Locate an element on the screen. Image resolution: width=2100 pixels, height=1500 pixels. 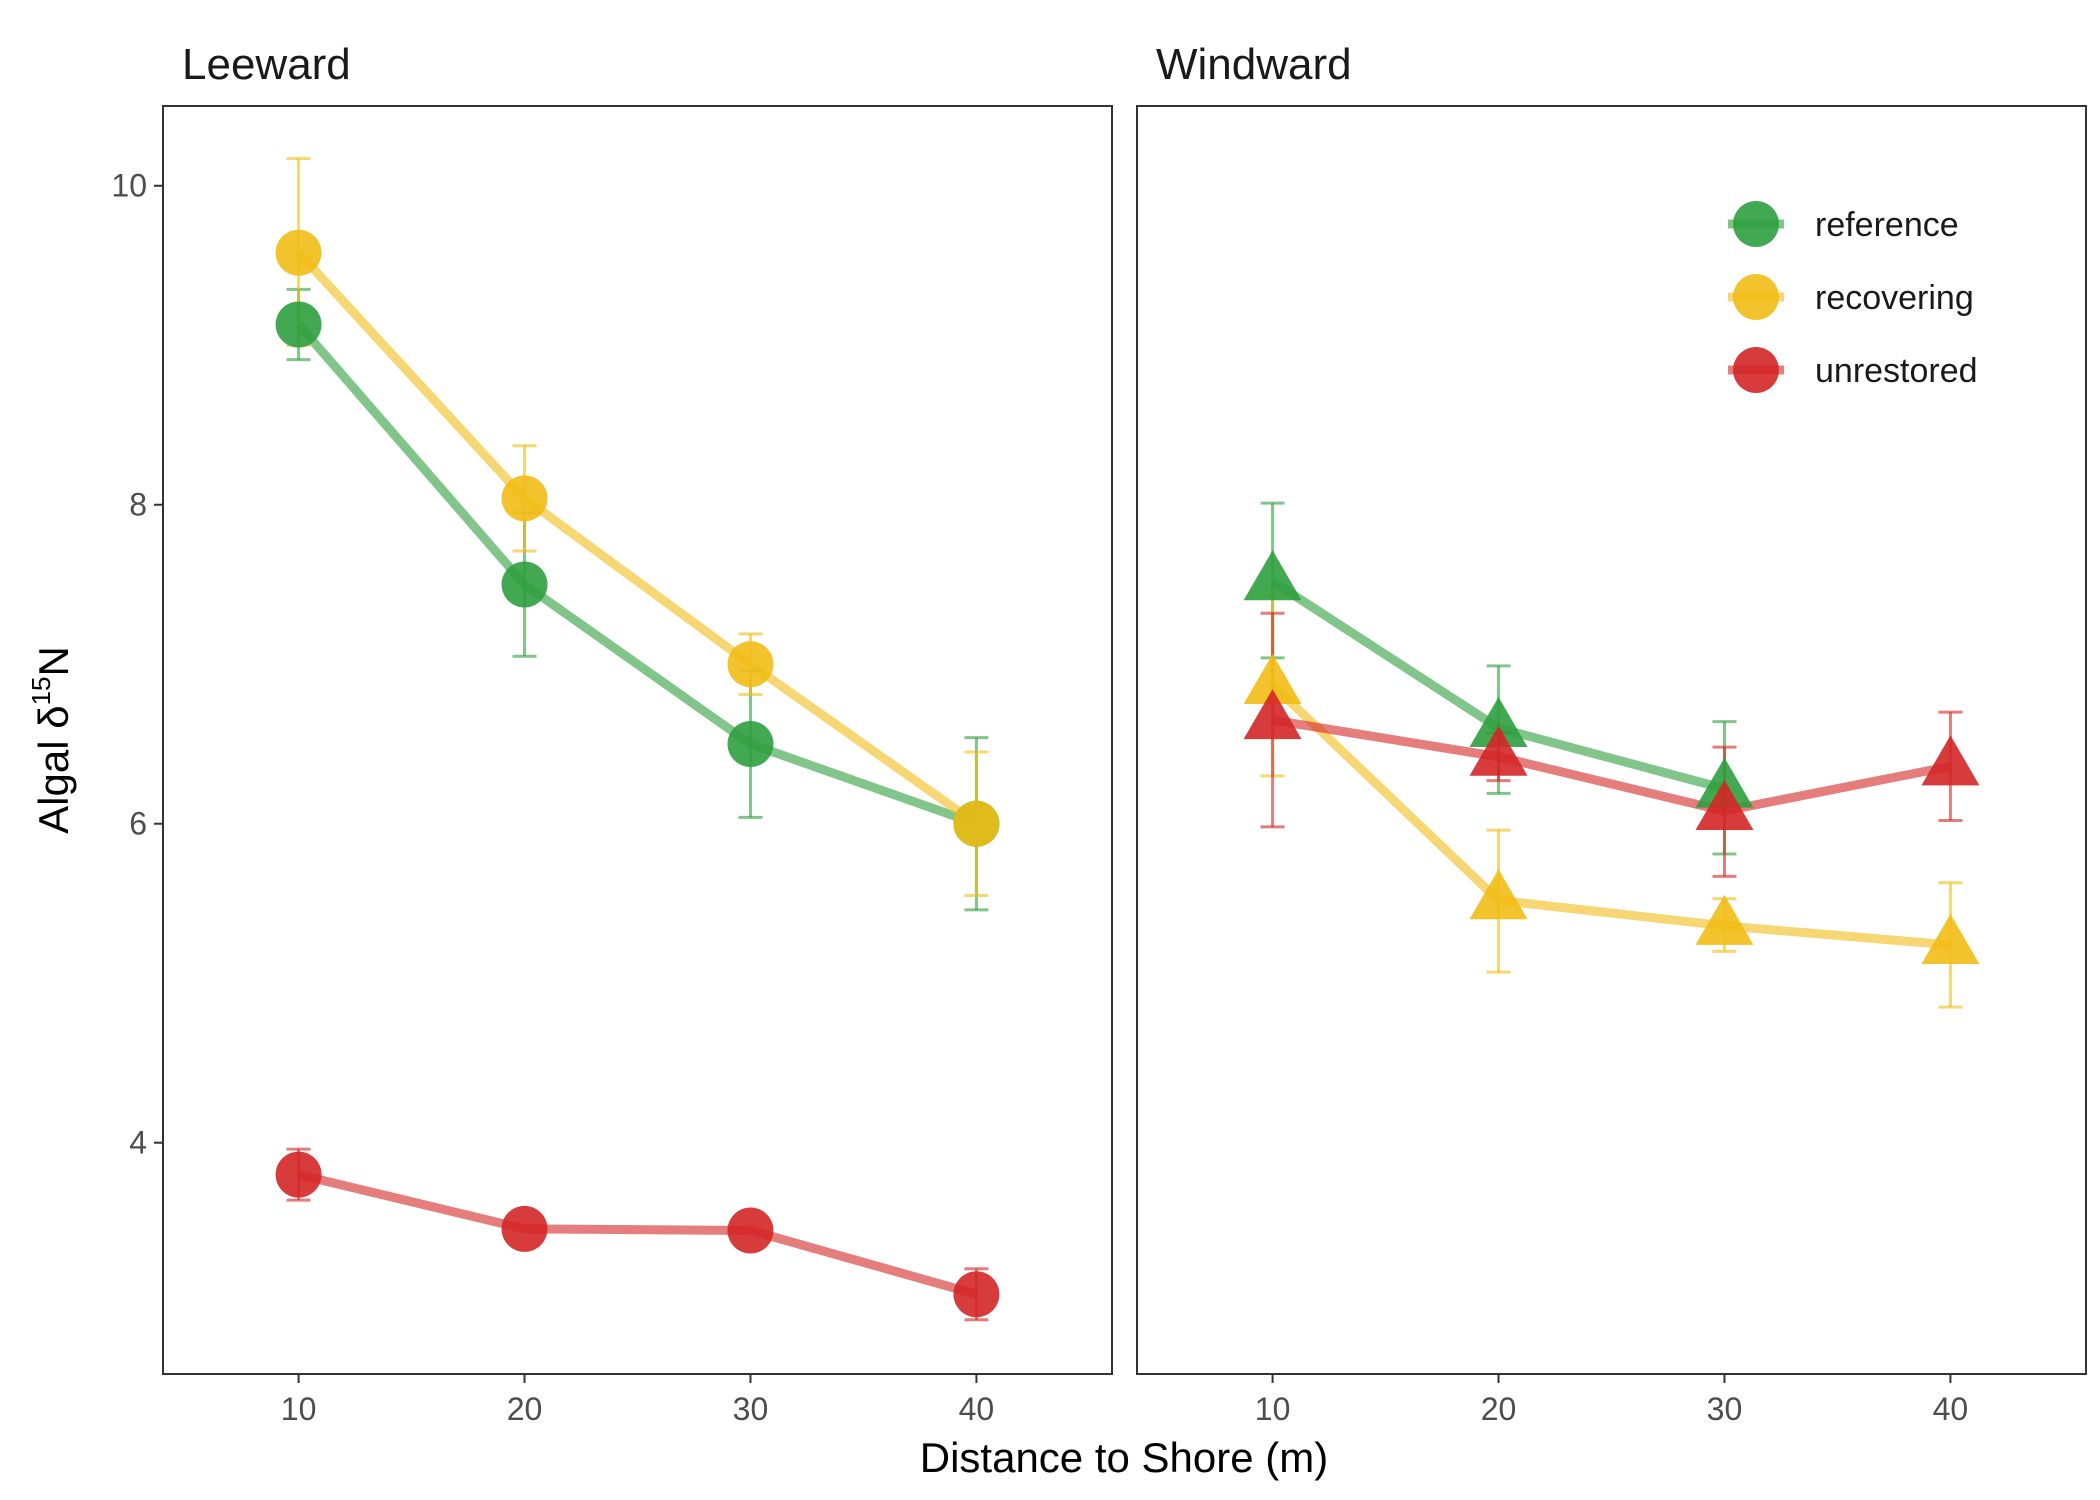
legend: reference recovering unrestored is located at coordinates (1853, 297).